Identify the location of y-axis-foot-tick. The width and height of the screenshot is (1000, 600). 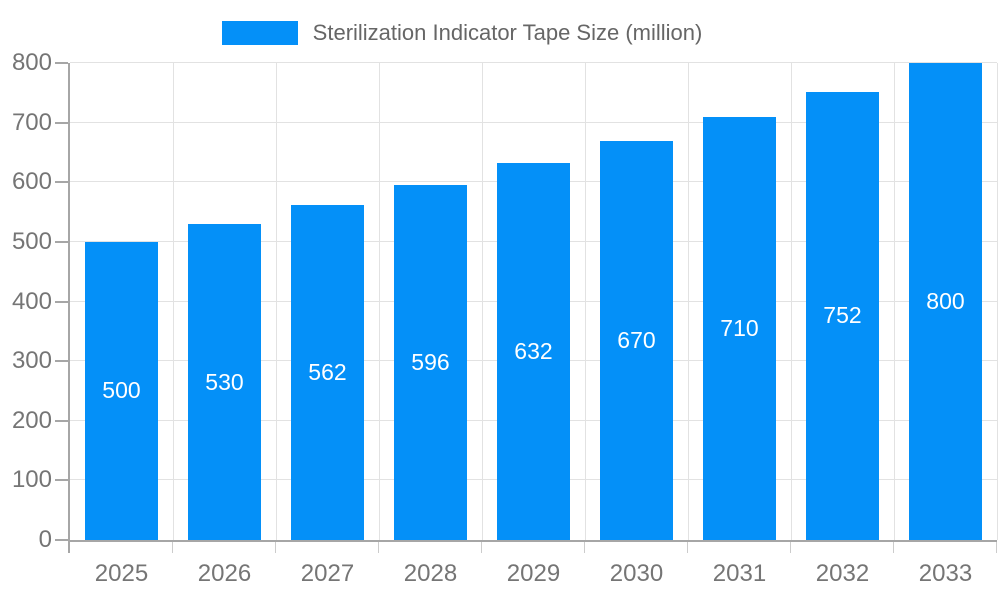
(69, 546).